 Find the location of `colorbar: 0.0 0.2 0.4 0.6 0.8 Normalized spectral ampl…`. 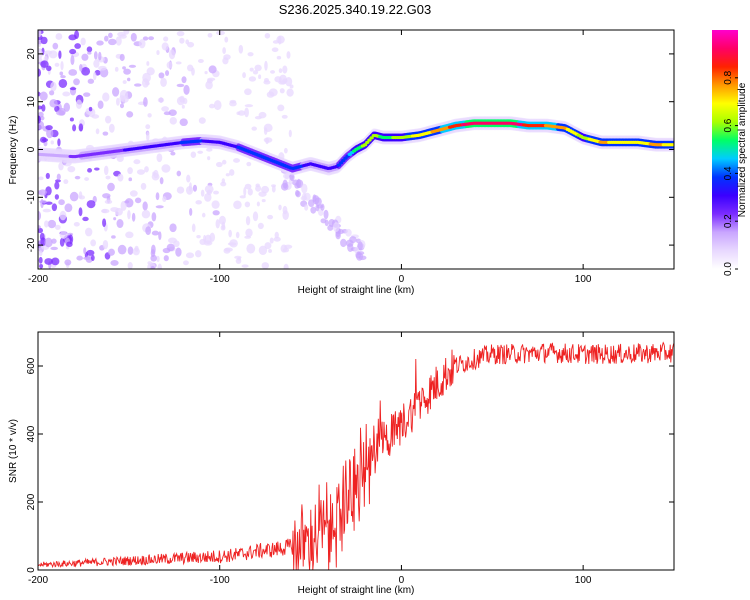

colorbar: 0.0 0.2 0.4 0.6 0.8 Normalized spectral ampl… is located at coordinates (730, 153).